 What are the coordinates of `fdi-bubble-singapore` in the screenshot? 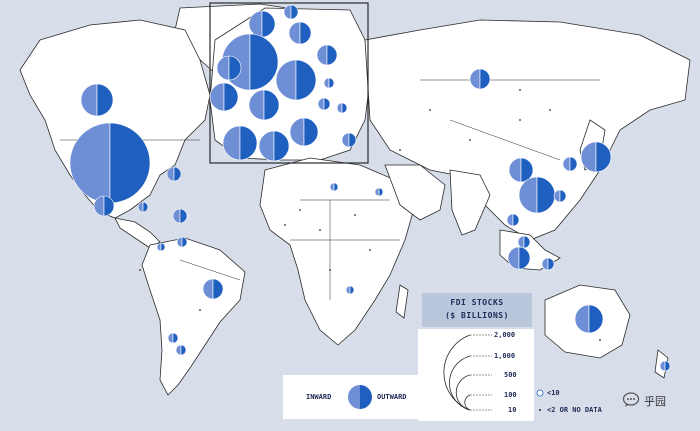 It's located at (519, 258).